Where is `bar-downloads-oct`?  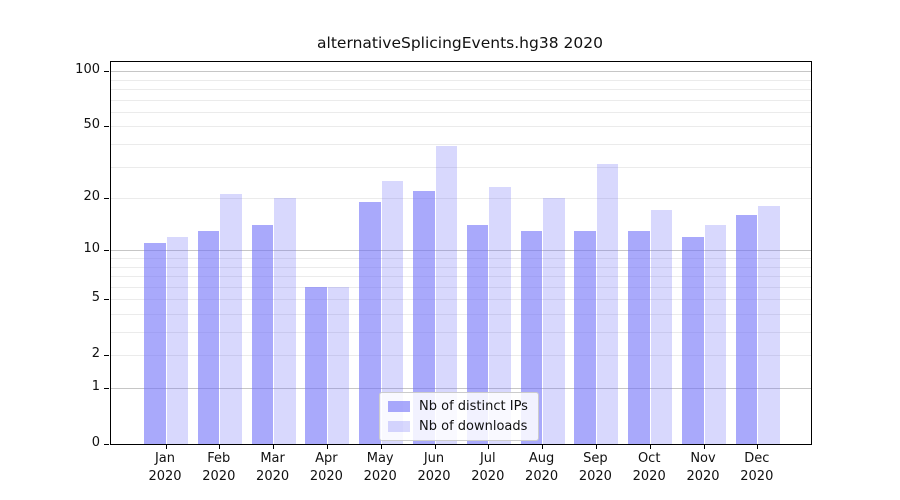
bar-downloads-oct is located at coordinates (661, 327).